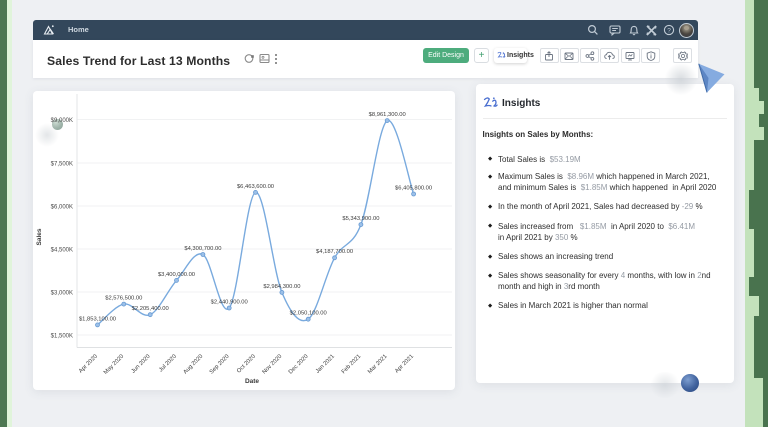 This screenshot has width=768, height=427. I want to click on svg-text: $2,984,300.00, so click(281, 287).